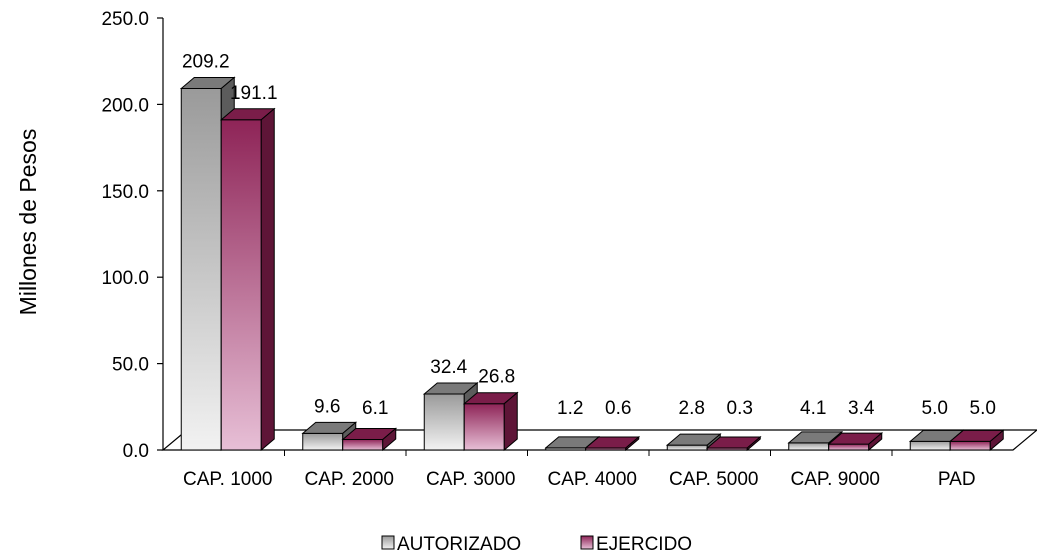 This screenshot has width=1037, height=560. Describe the element at coordinates (813, 408) in the screenshot. I see `data-label-autorizado-cap-9000: 4.1` at that location.